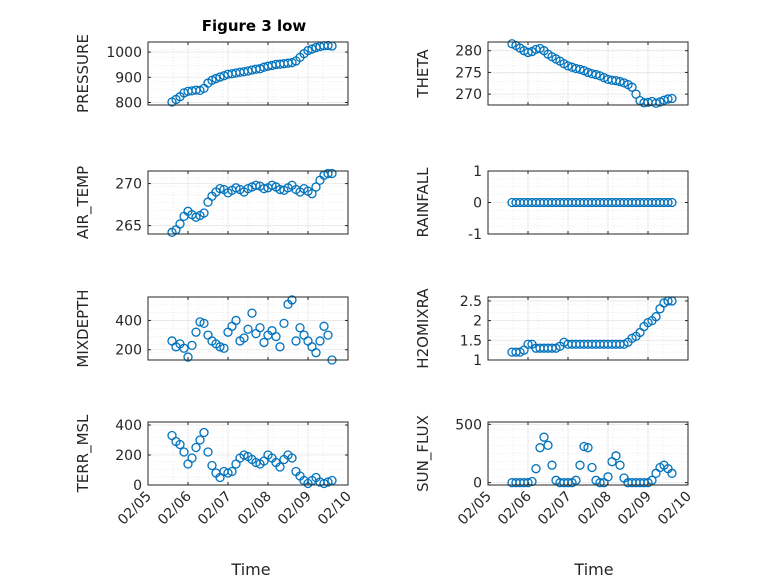 The image size is (778, 583). Describe the element at coordinates (468, 73) in the screenshot. I see `y-tick-label: 275` at that location.